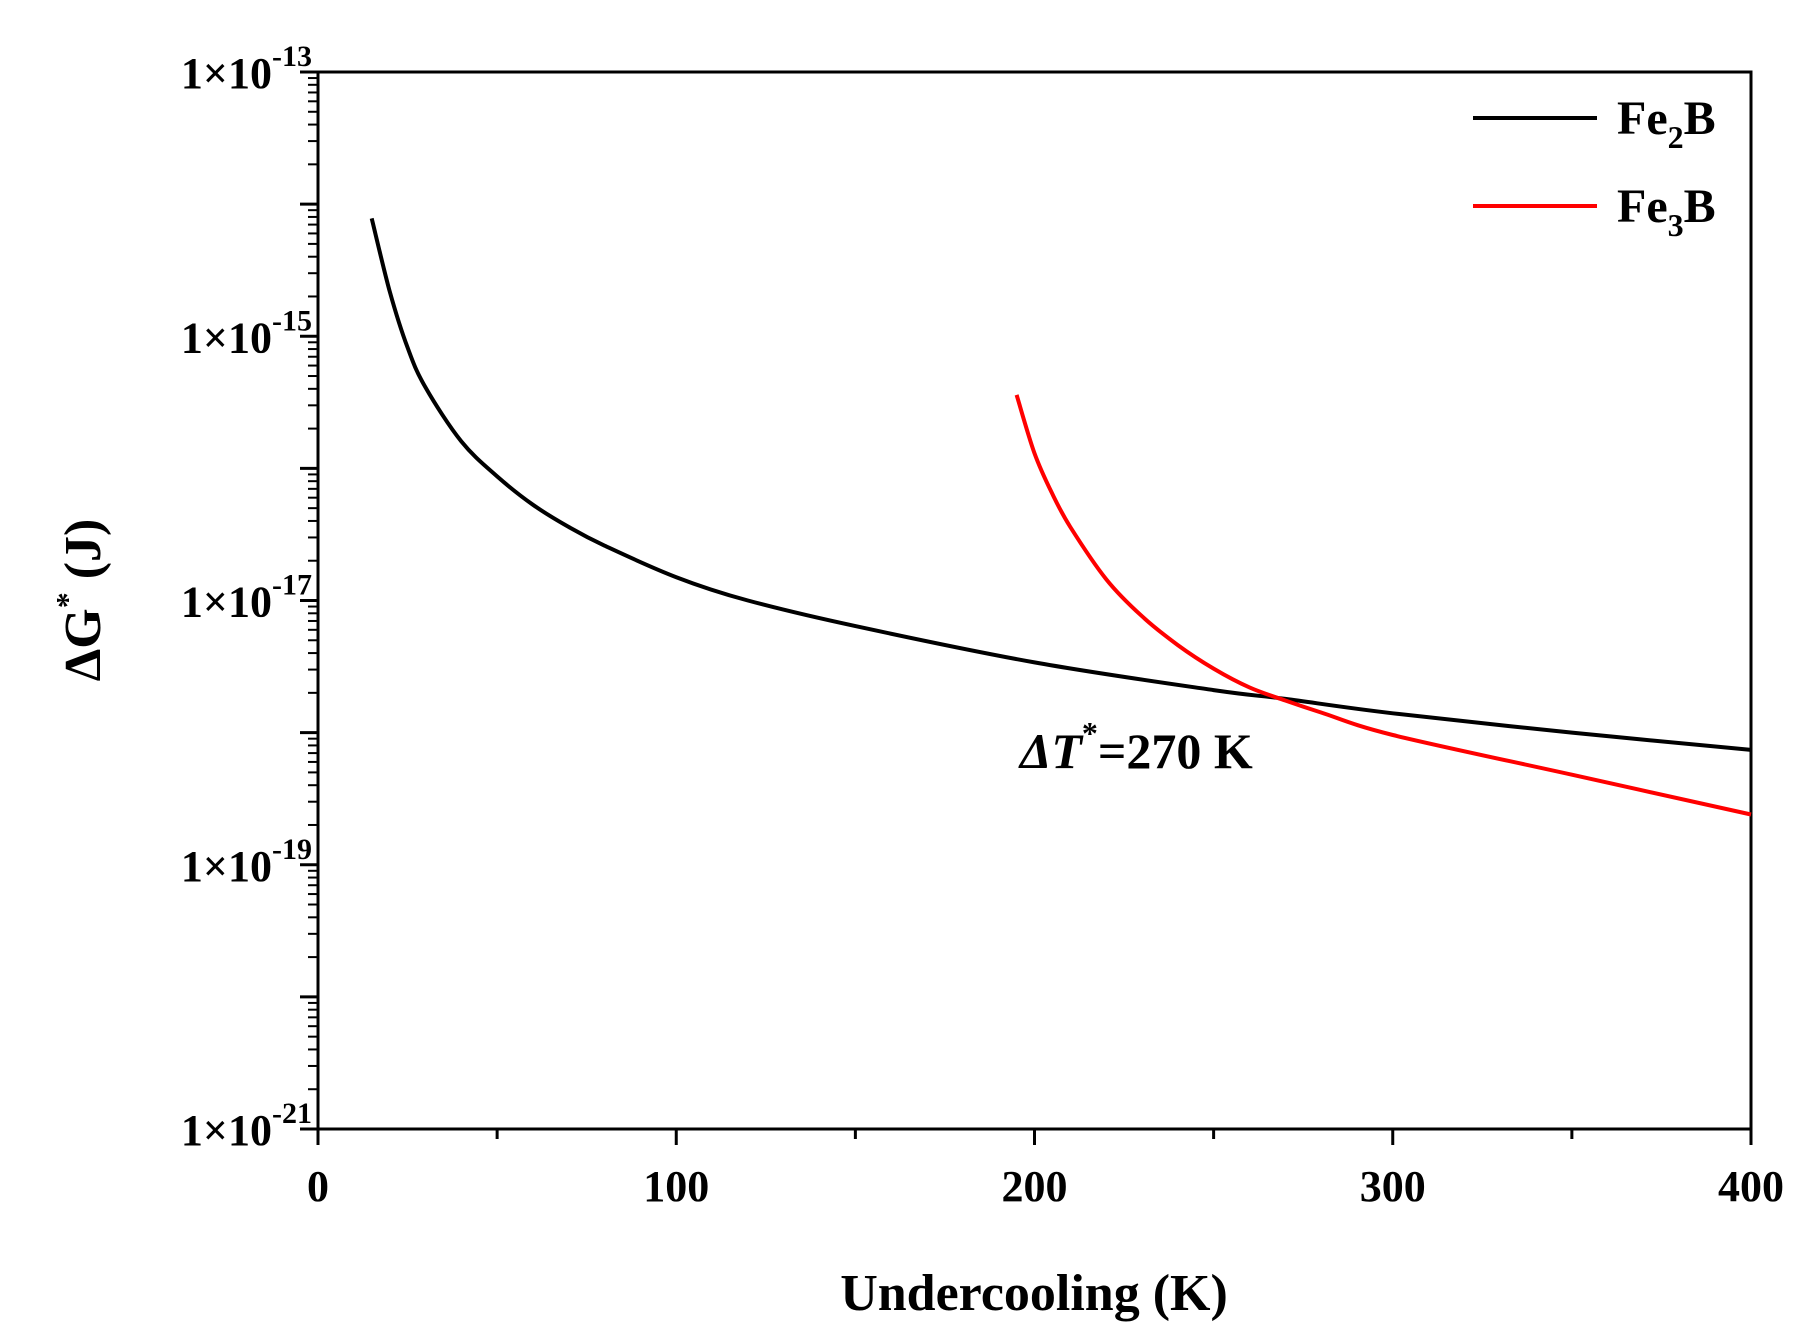  I want to click on y-tick-label: 1×10⁻¹⁵, so click(246, 333).